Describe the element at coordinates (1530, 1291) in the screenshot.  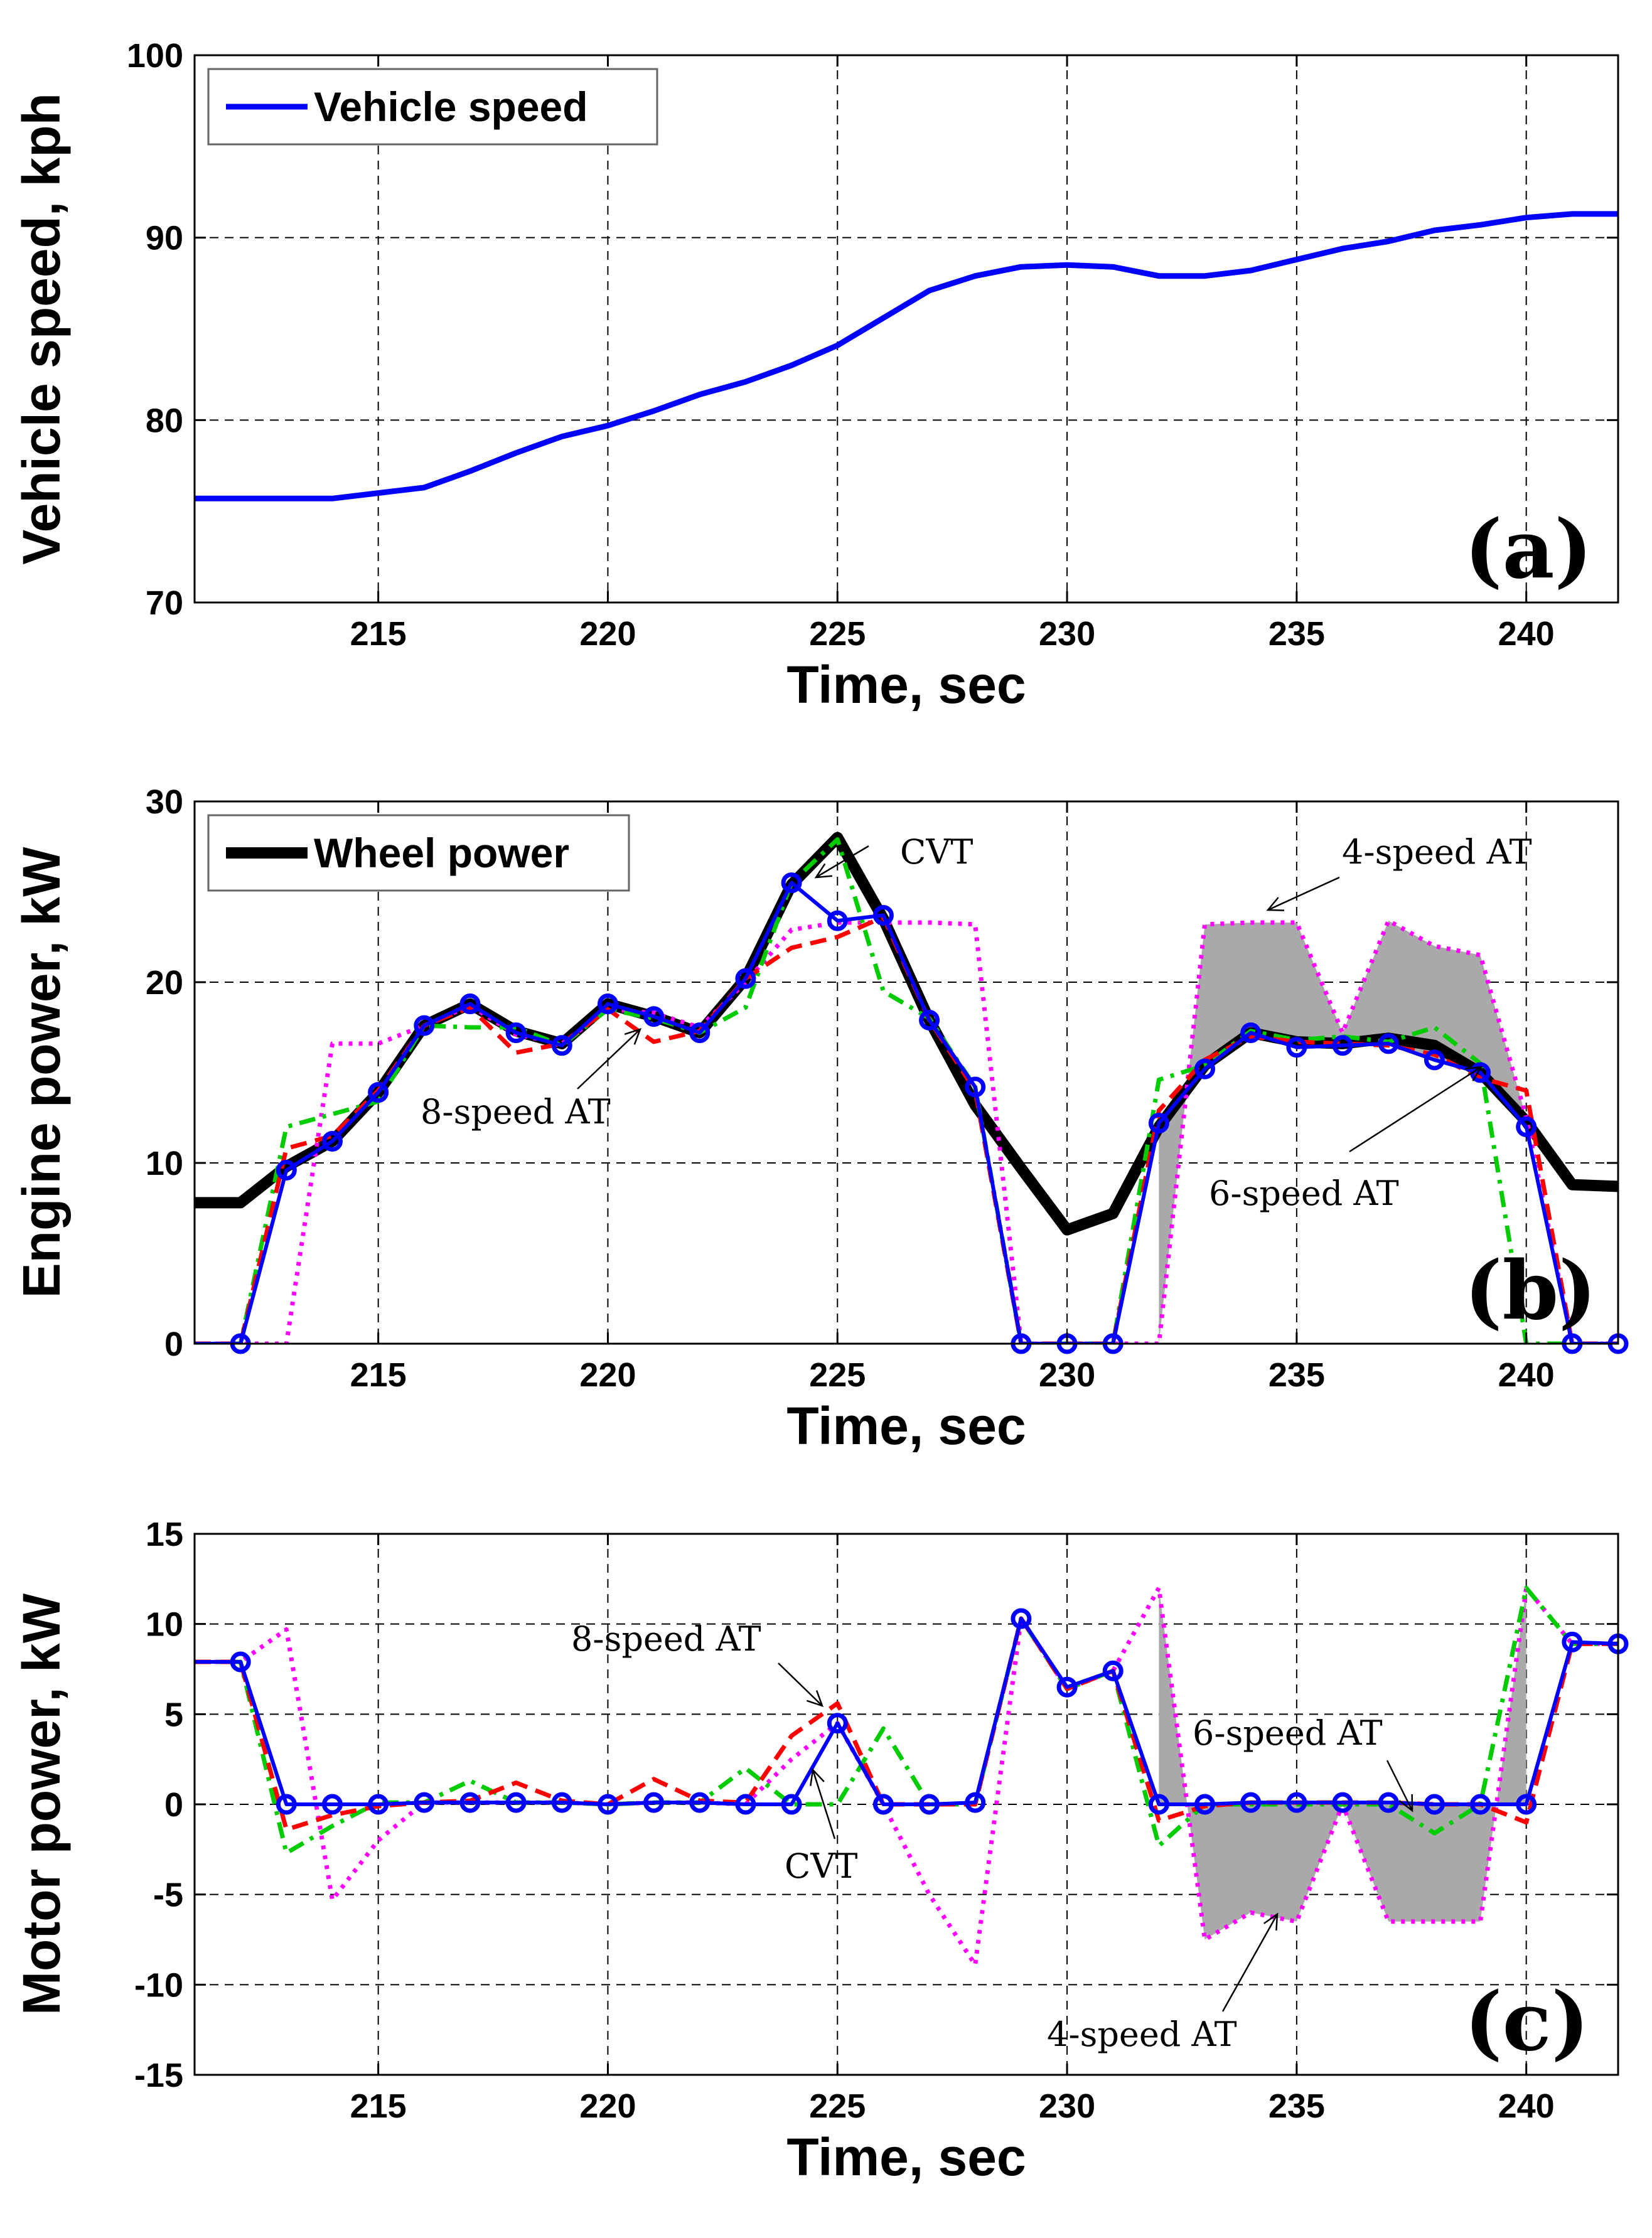
I see `panel-label: (b)` at that location.